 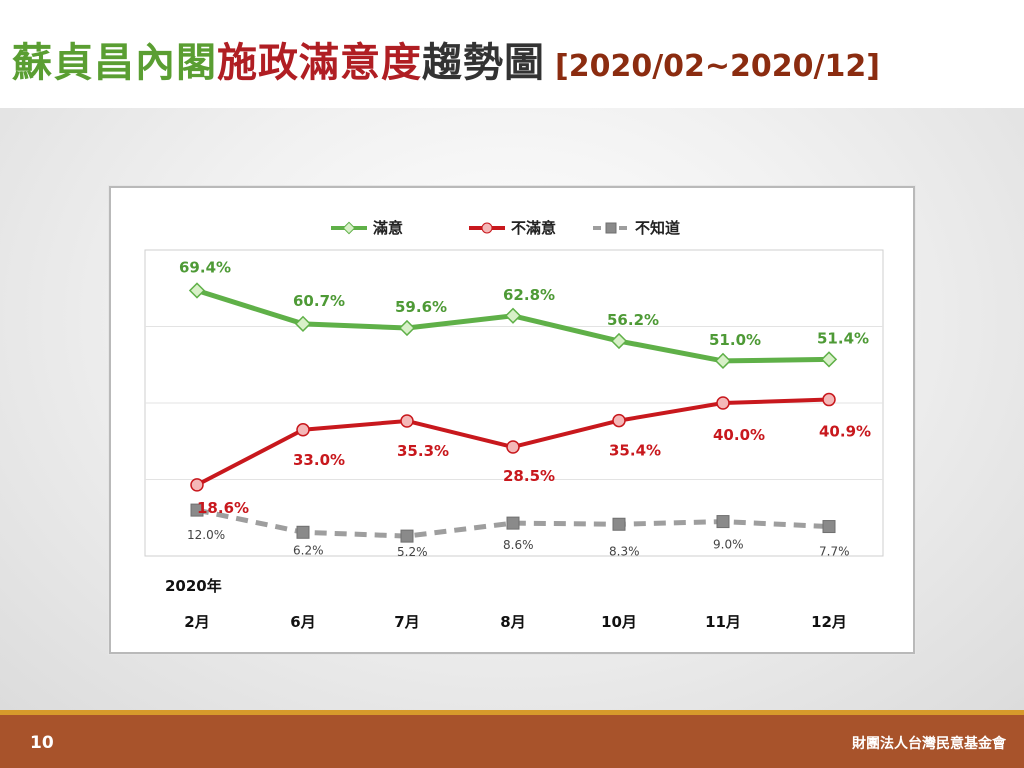 What do you see at coordinates (319, 460) in the screenshot?
I see `dissatisfied-data-label: 33.0%` at bounding box center [319, 460].